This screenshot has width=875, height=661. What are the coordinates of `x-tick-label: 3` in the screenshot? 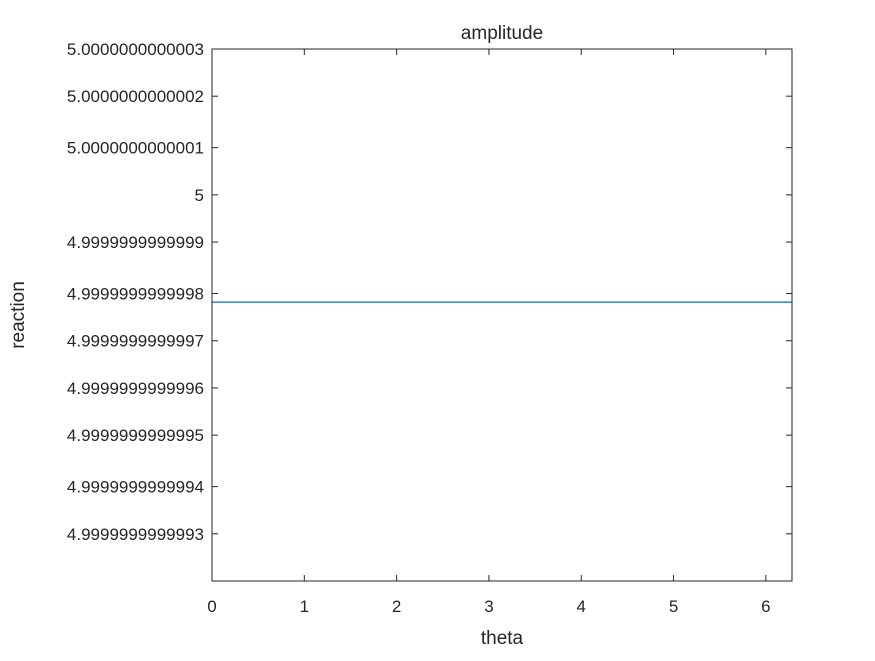 It's located at (488, 606).